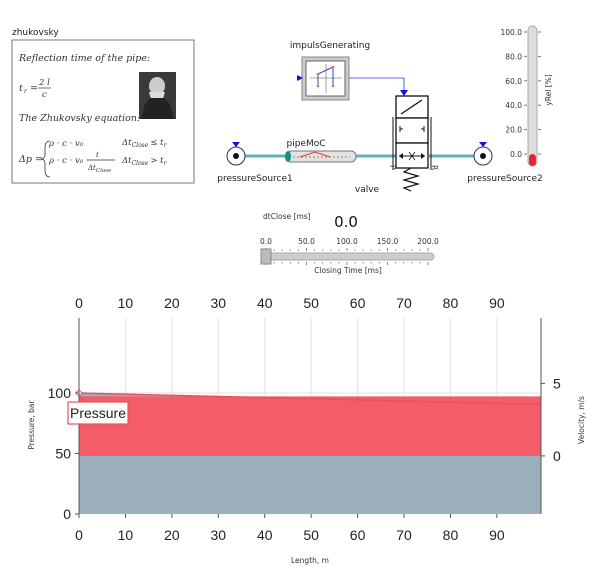  I want to click on y-axis-label: Pressure, bar, so click(31, 424).